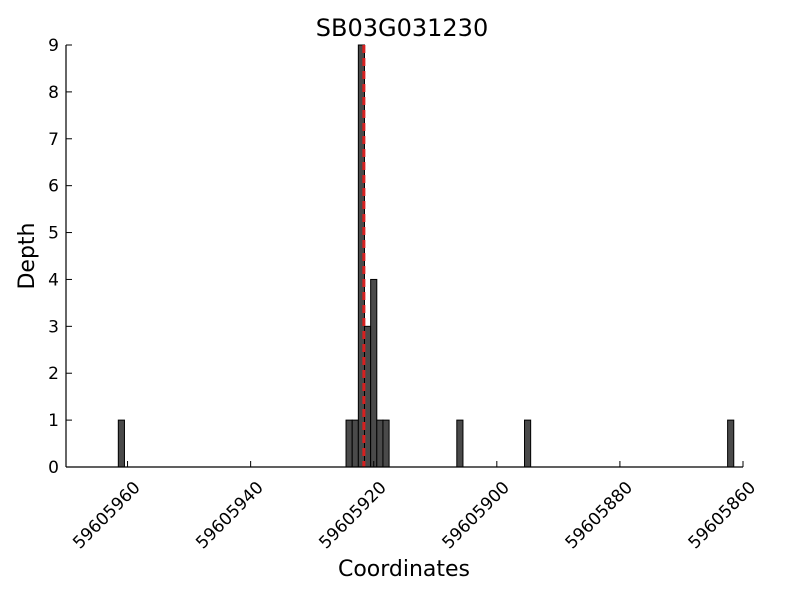  Describe the element at coordinates (229, 515) in the screenshot. I see `x-tick-label: 59605940` at that location.